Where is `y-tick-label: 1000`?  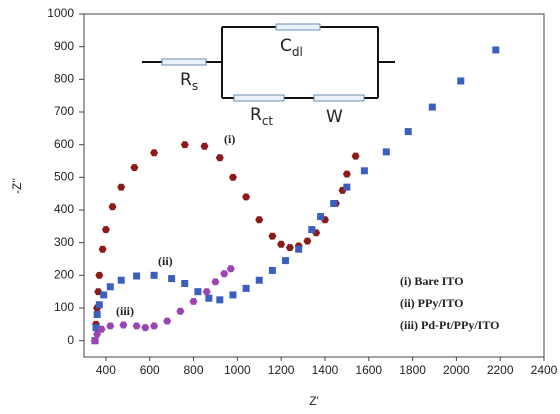
y-tick-label: 1000 is located at coordinates (60, 13).